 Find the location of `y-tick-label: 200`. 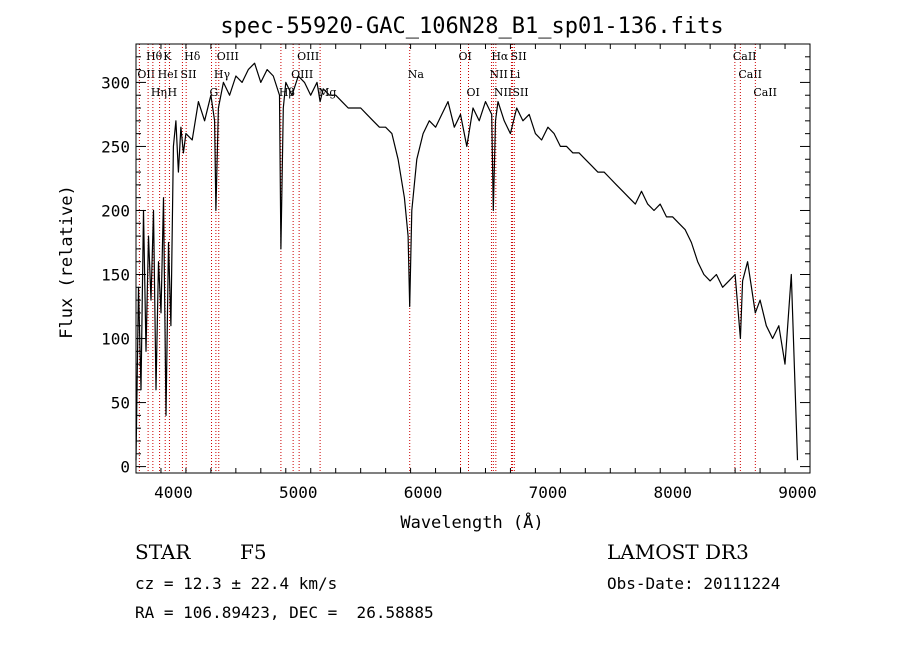

y-tick-label: 200 is located at coordinates (115, 210).